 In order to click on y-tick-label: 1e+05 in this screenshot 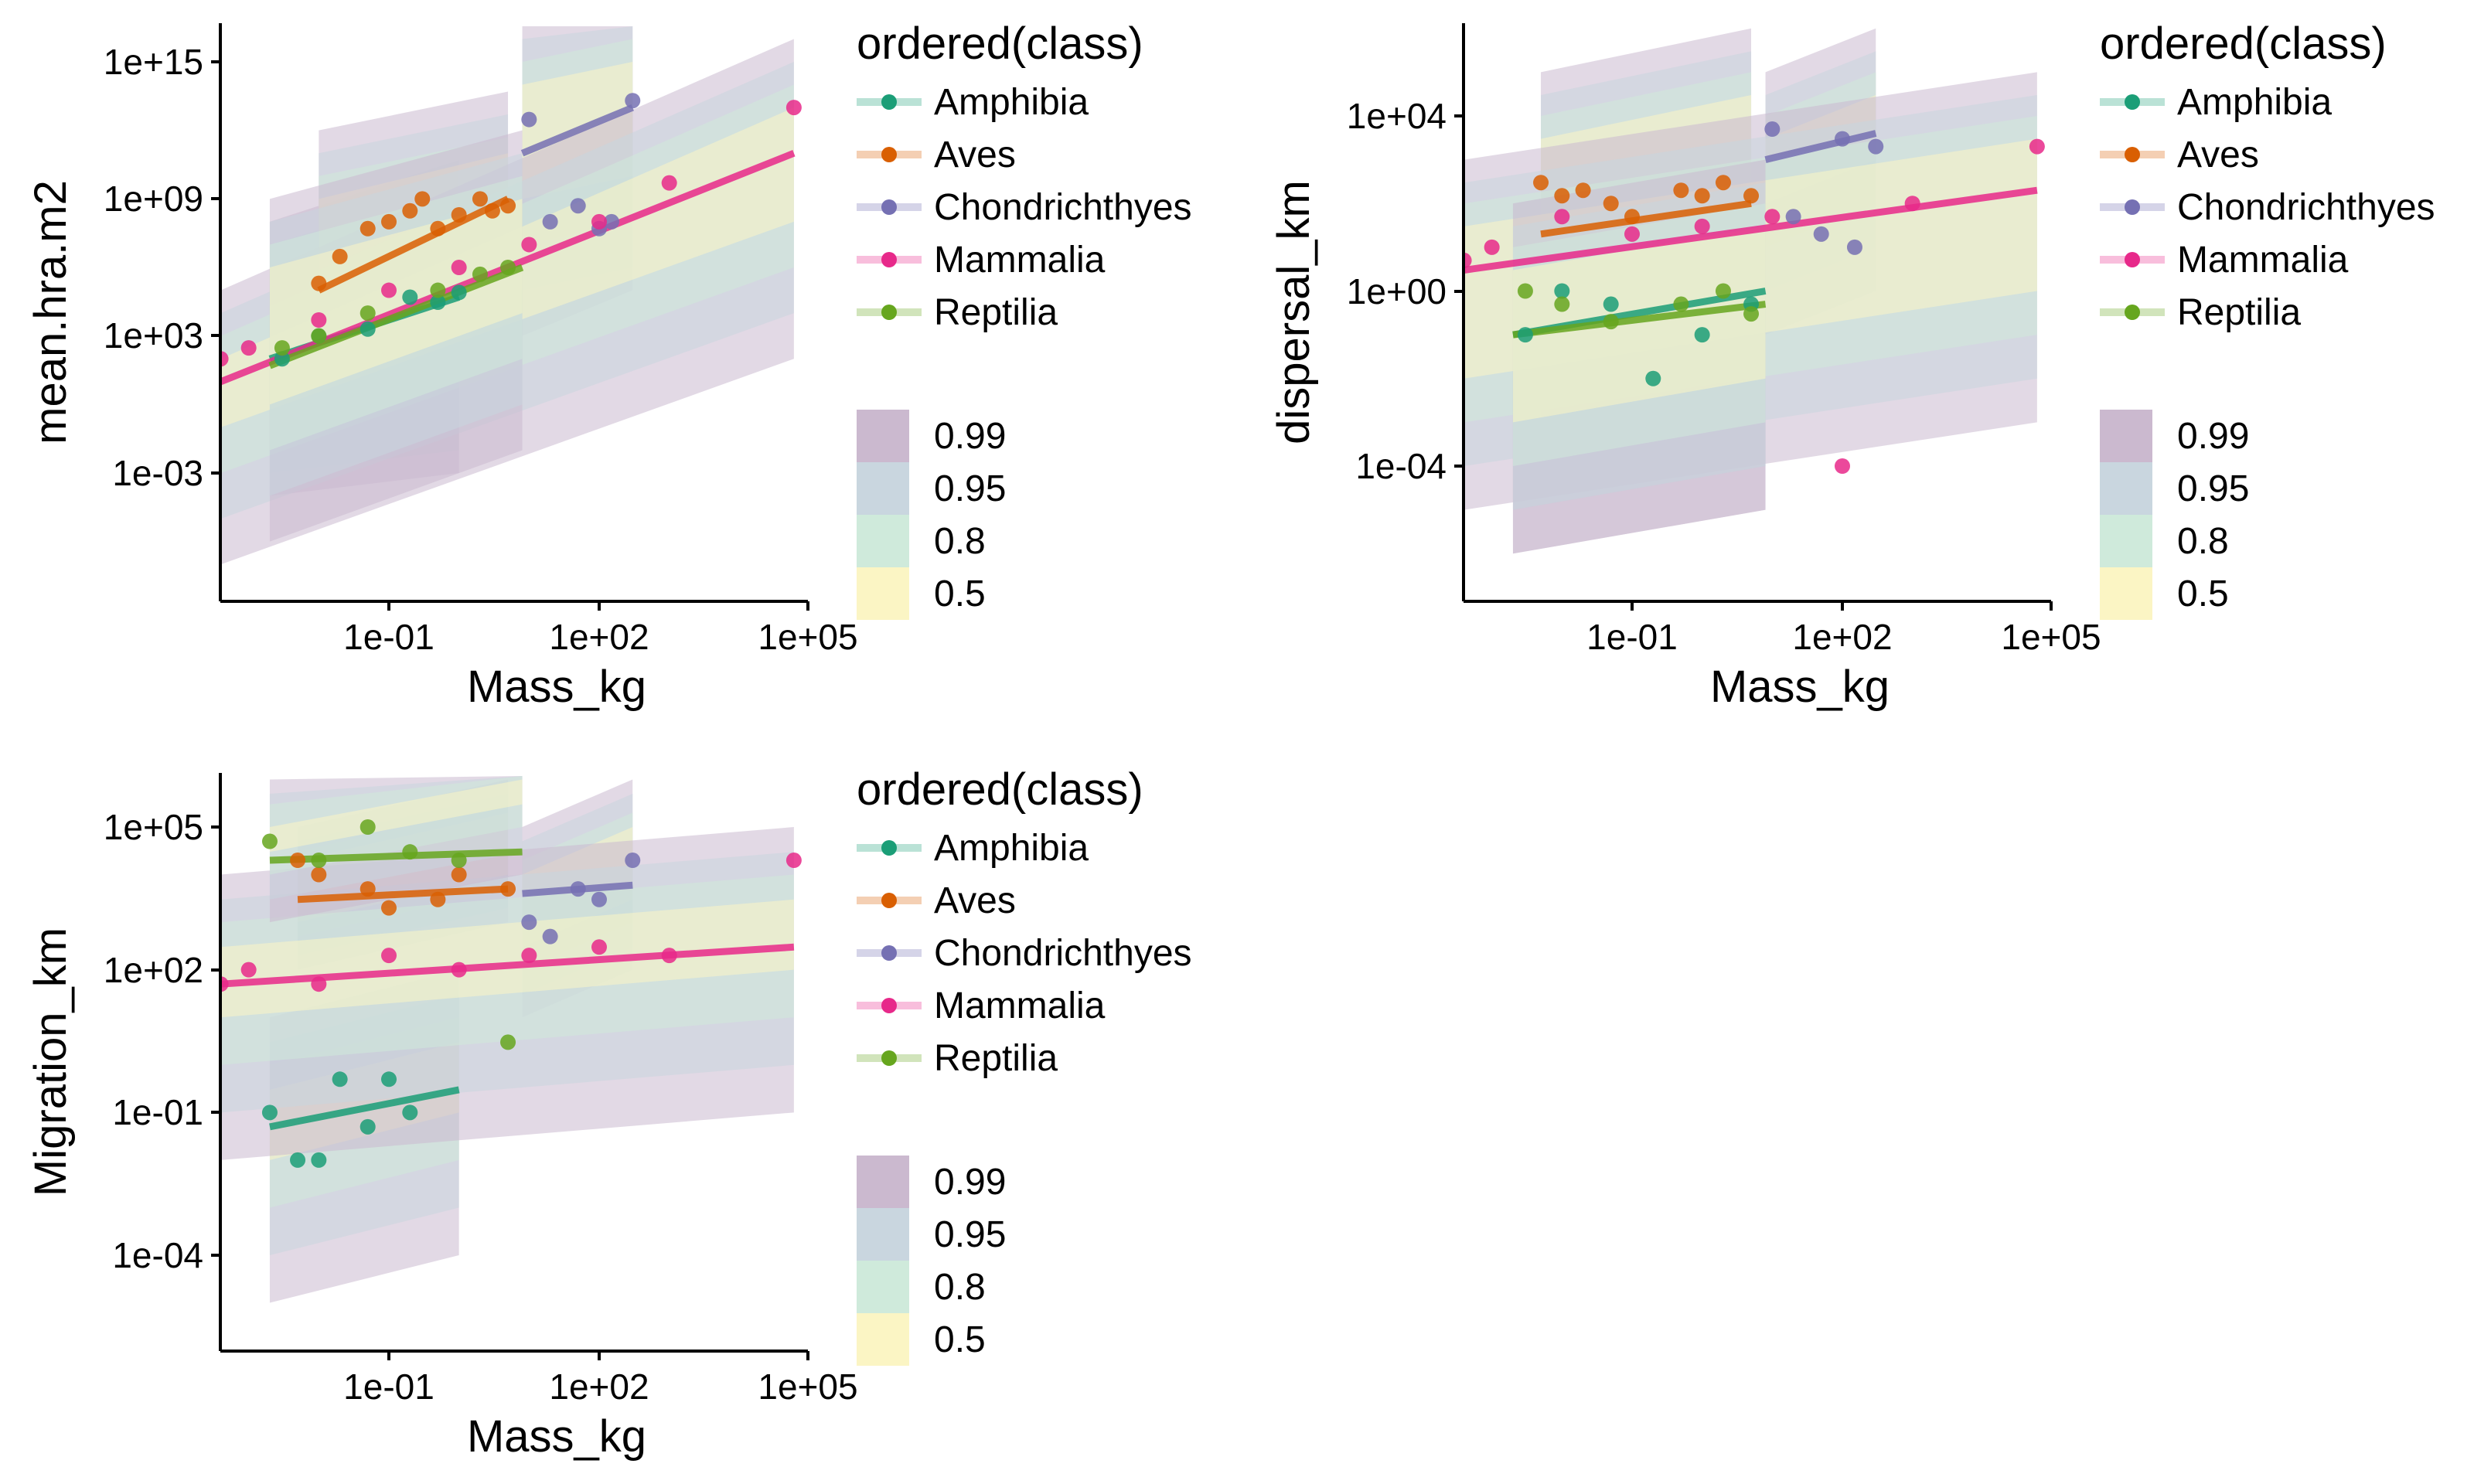, I will do `click(153, 827)`.